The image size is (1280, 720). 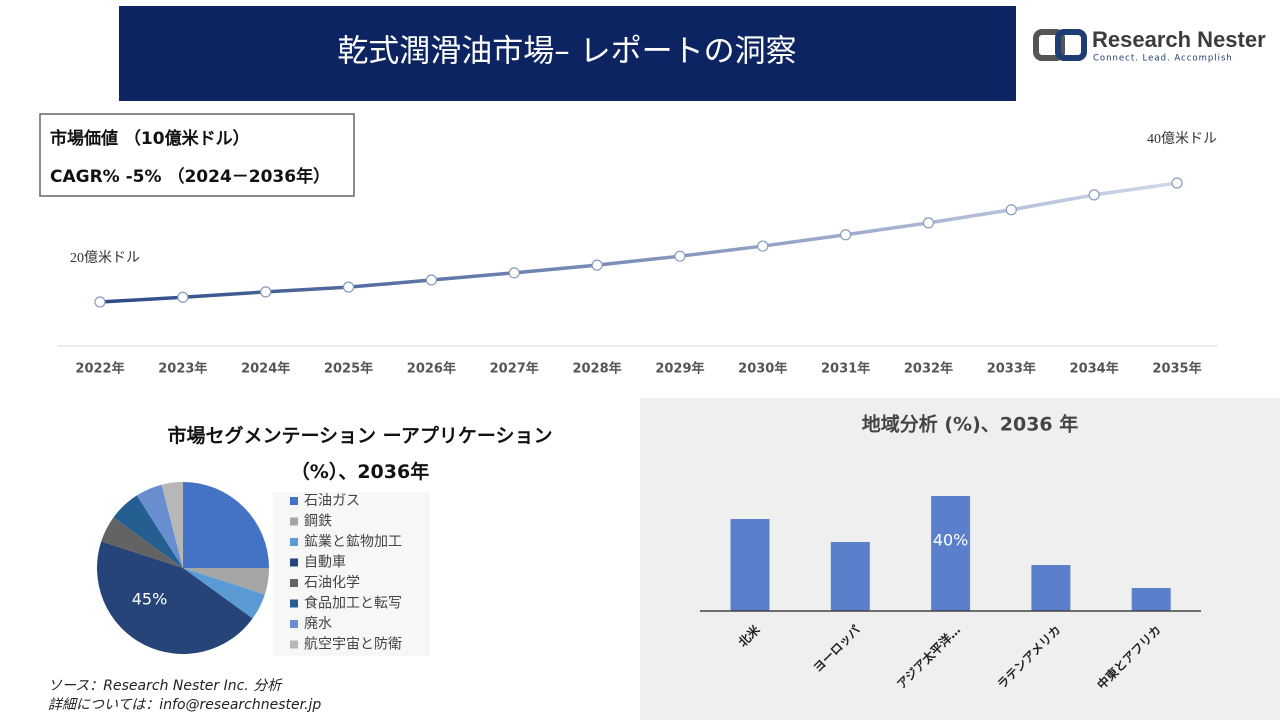 I want to click on x-tick-label: 2025年, so click(x=348, y=369).